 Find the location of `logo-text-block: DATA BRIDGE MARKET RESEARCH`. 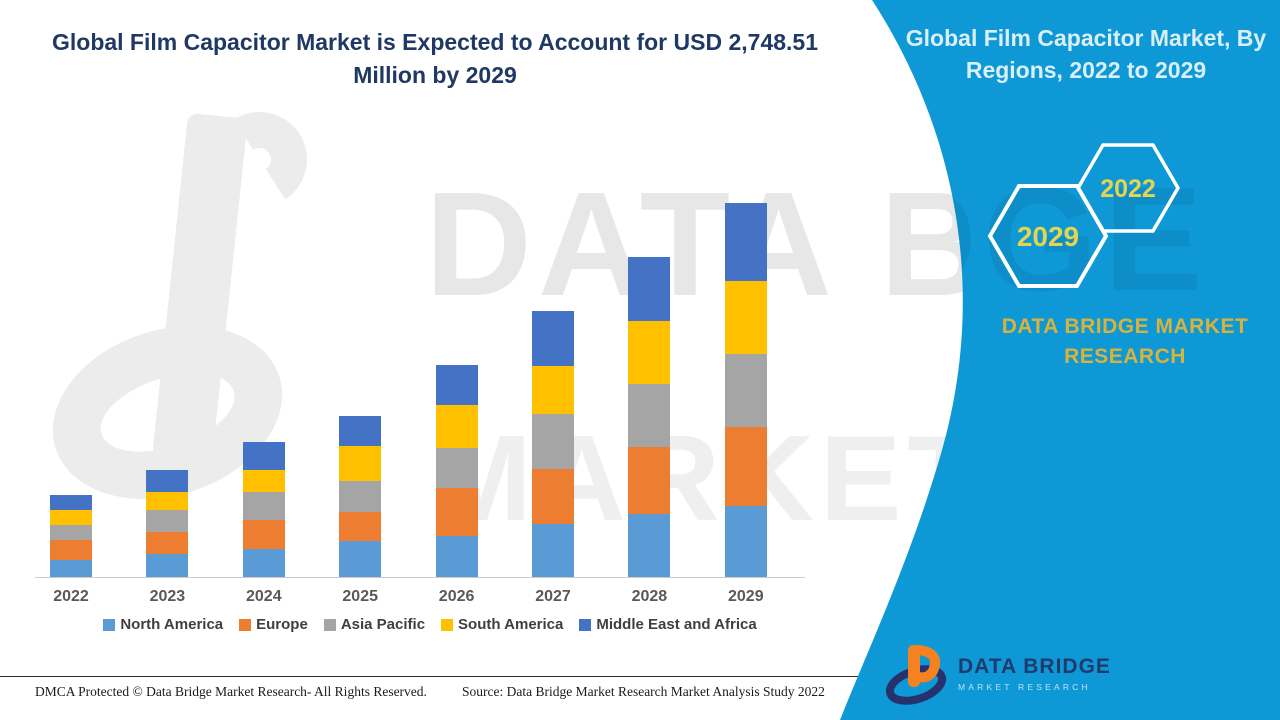

logo-text-block: DATA BRIDGE MARKET RESEARCH is located at coordinates (1034, 673).